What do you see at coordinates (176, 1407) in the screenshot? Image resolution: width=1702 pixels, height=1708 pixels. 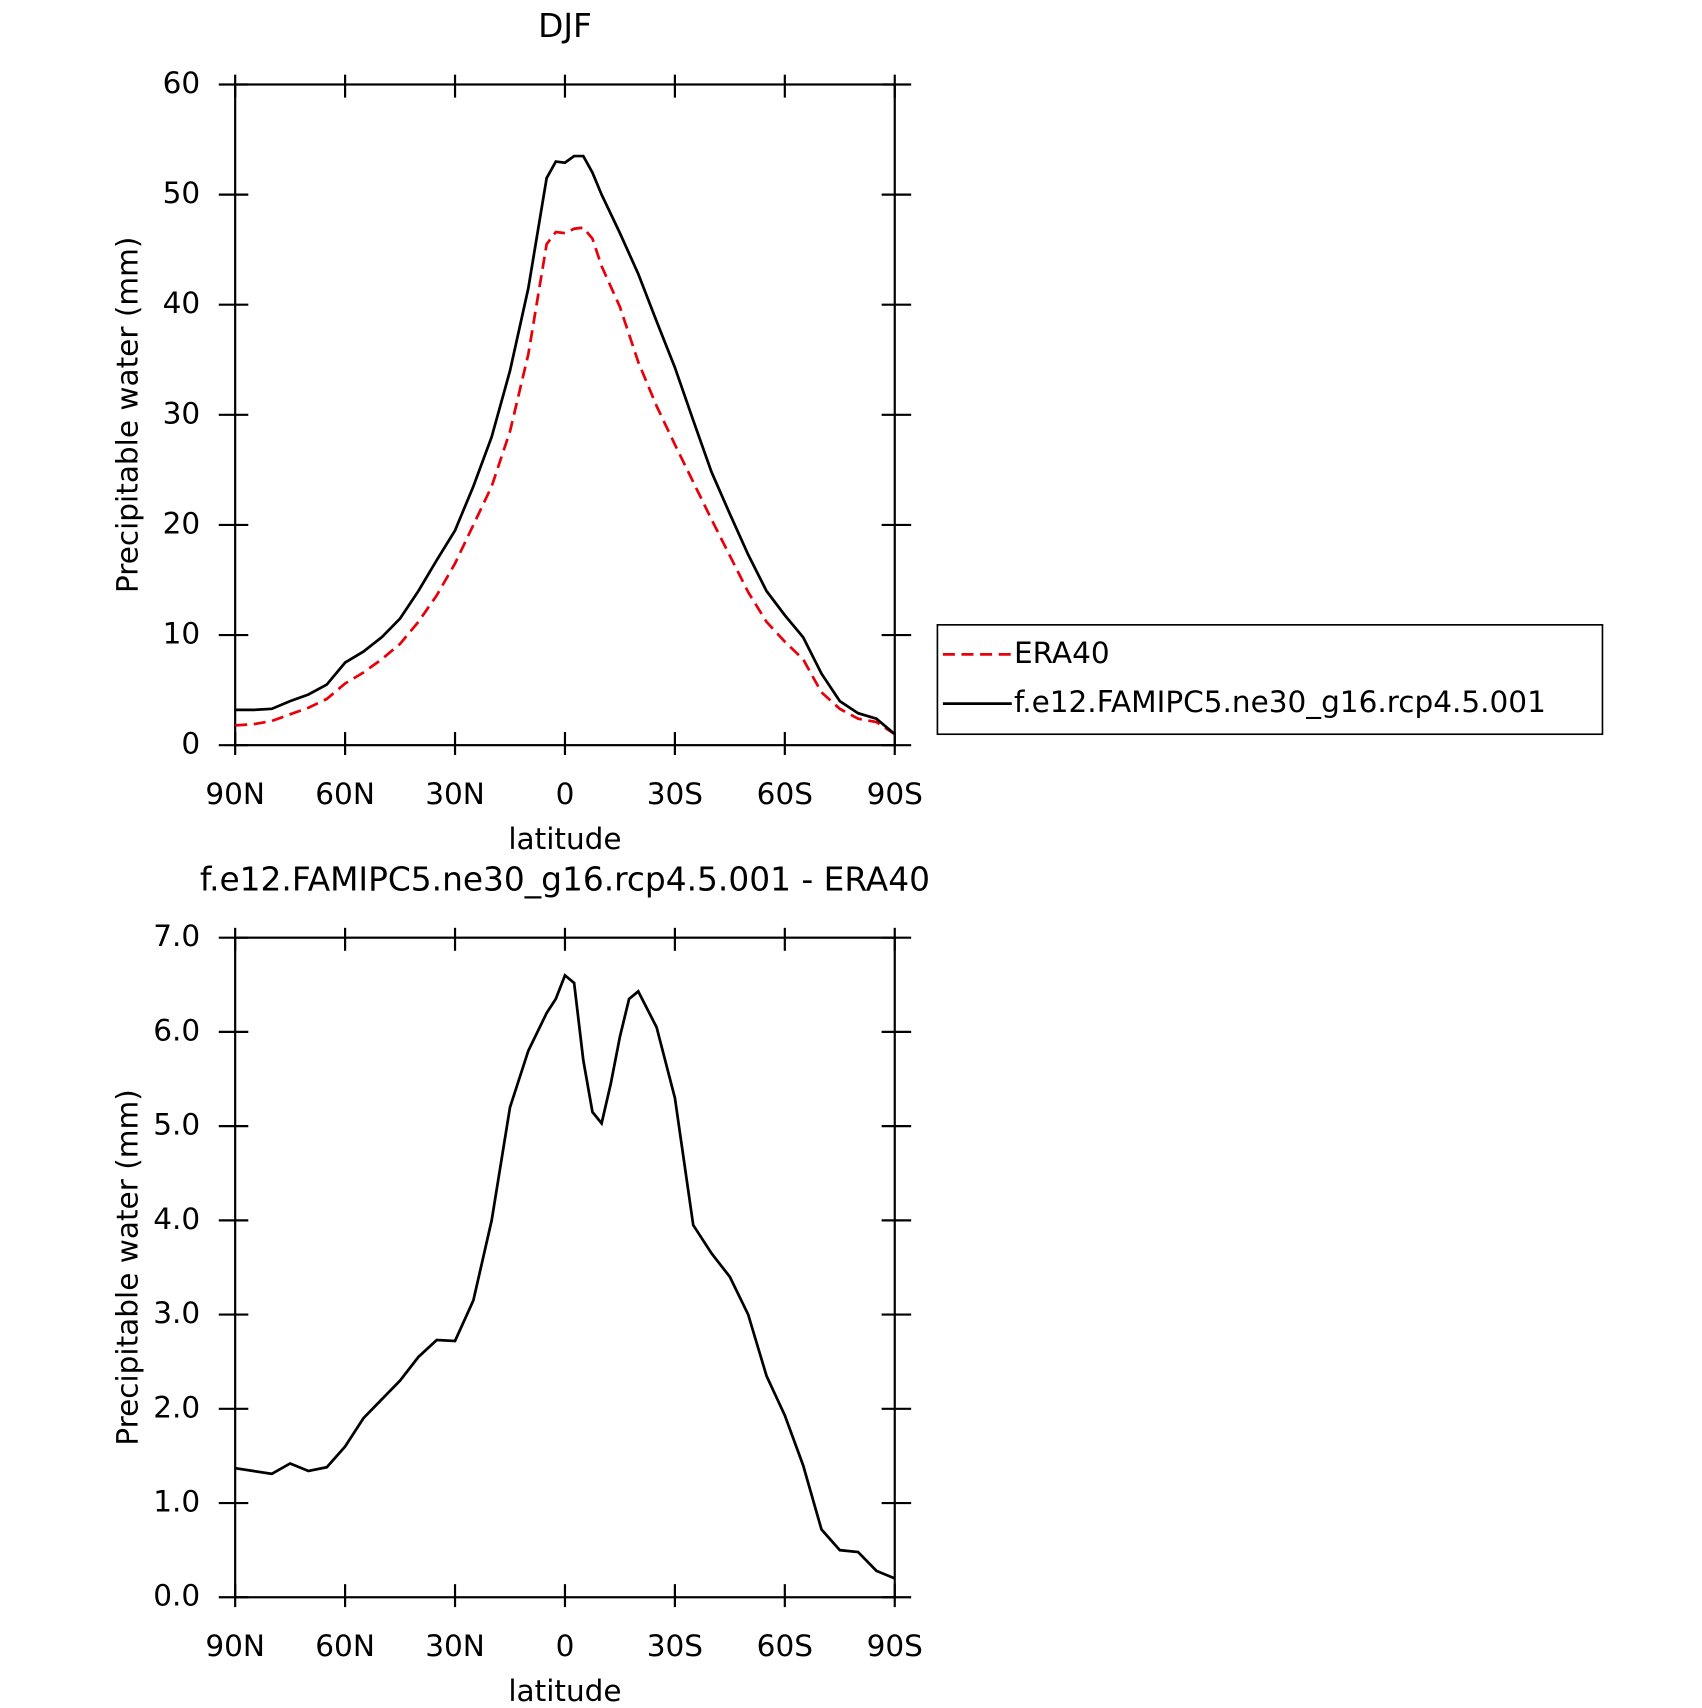 I see `y-tick-label: 2.0` at bounding box center [176, 1407].